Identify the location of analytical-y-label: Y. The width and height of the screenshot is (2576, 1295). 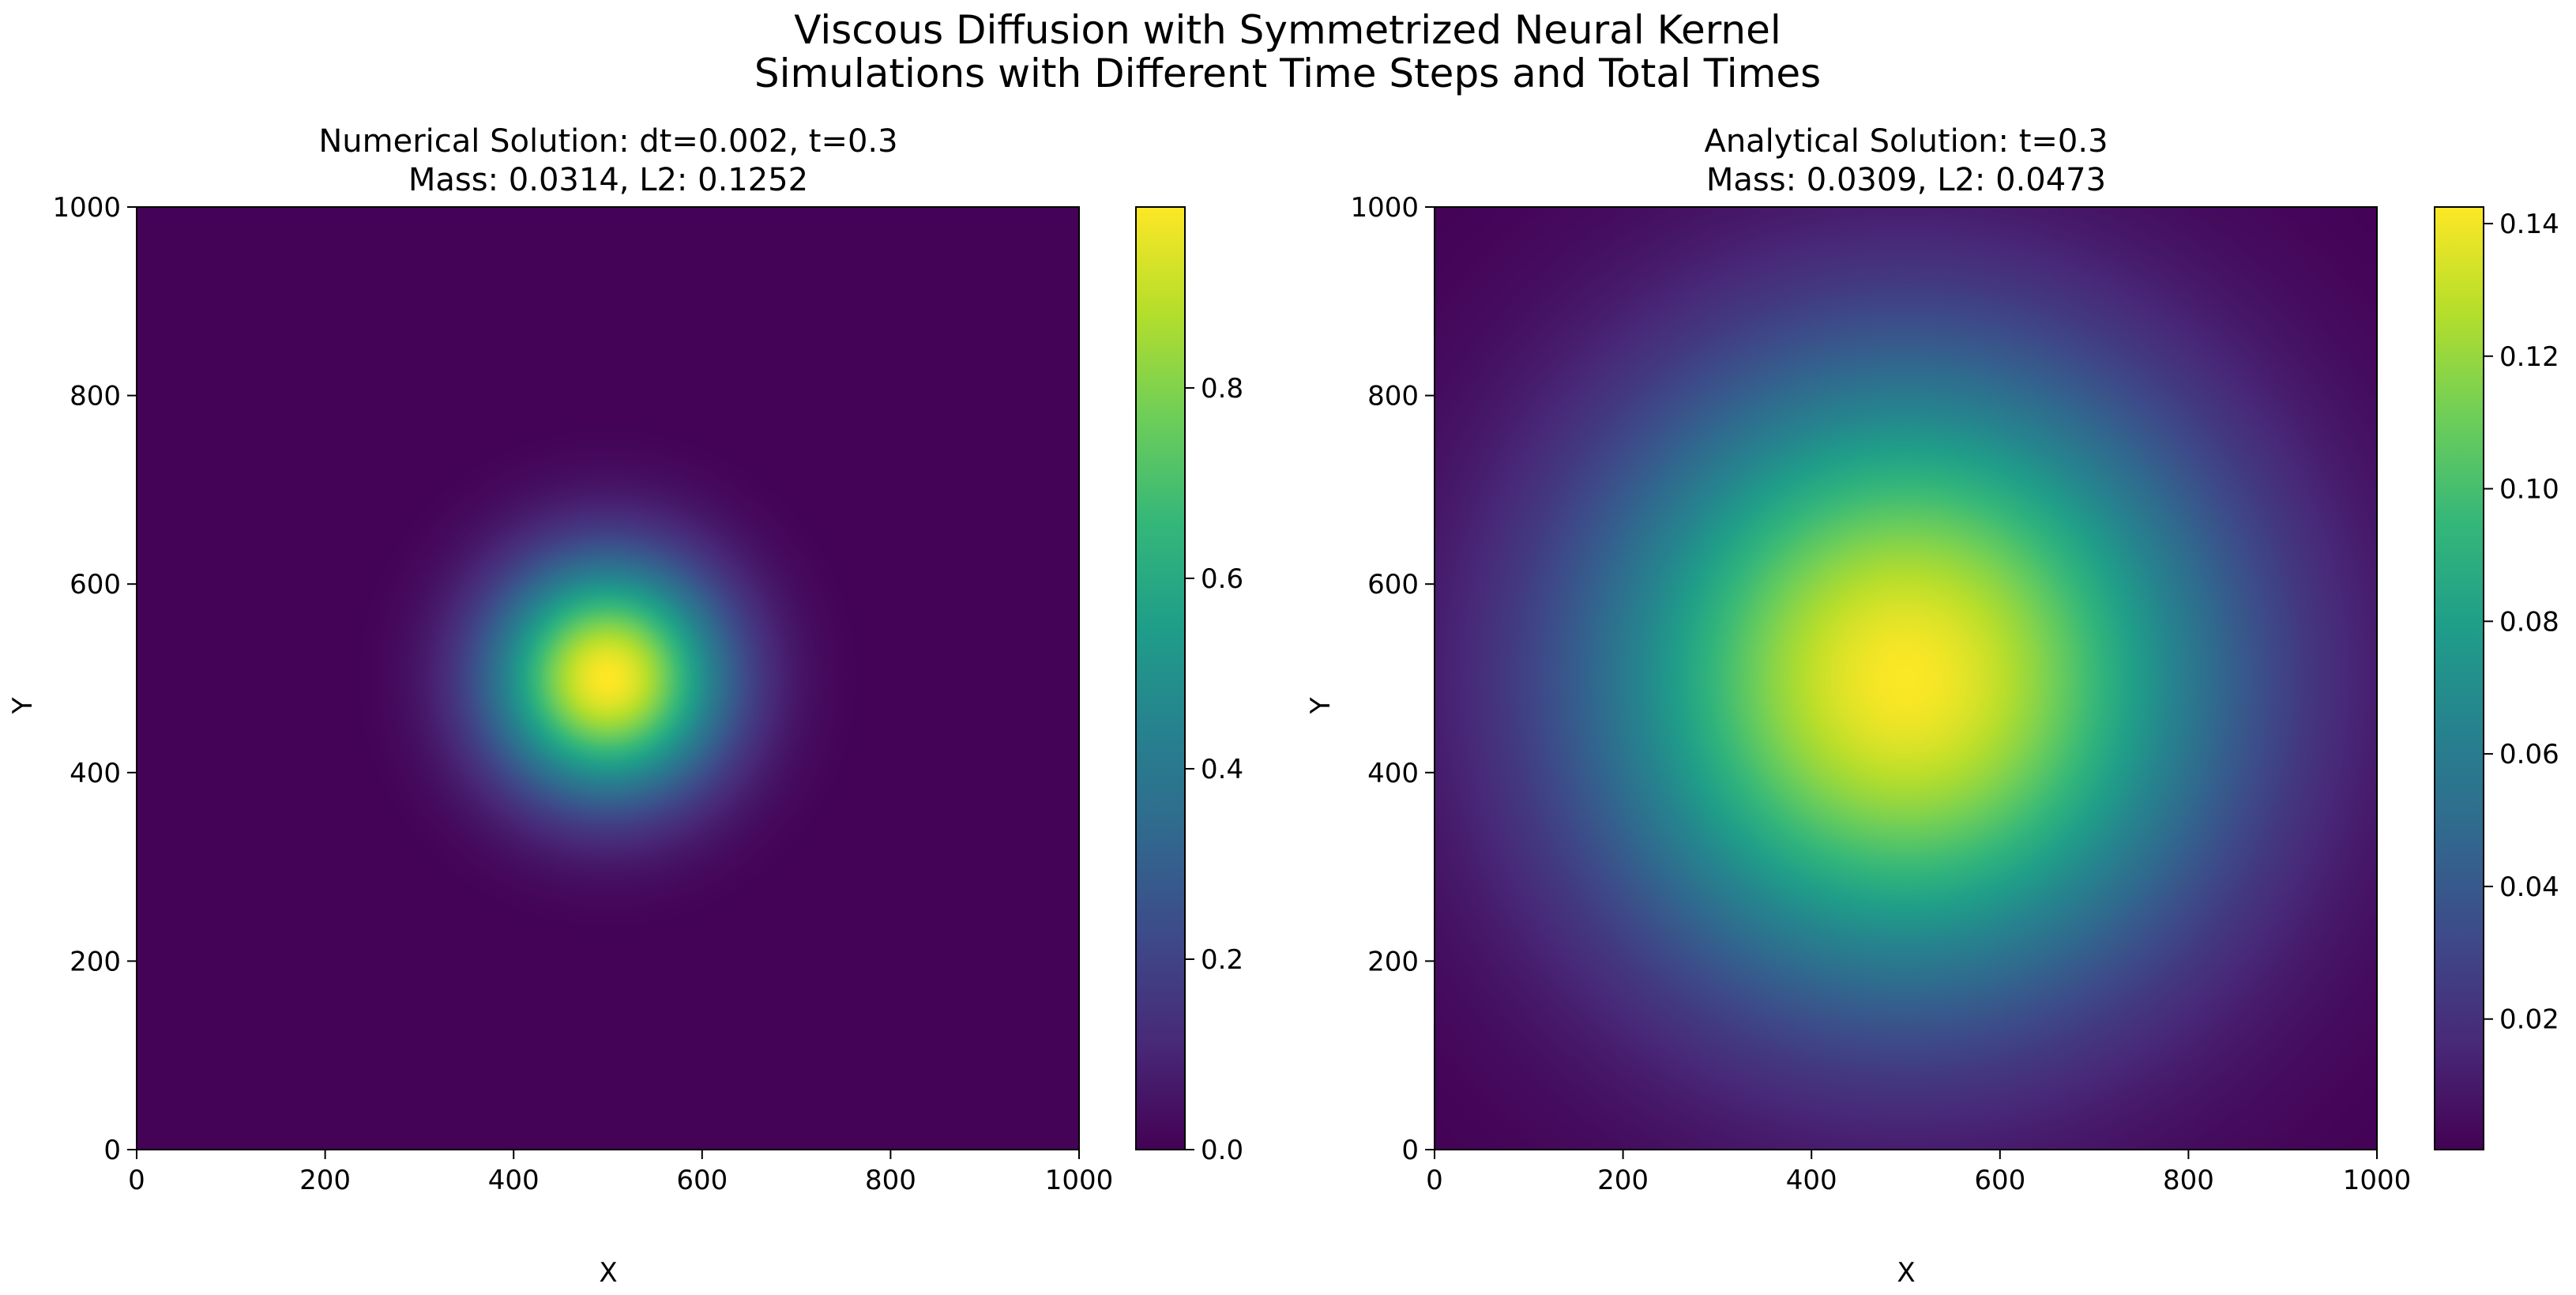
(1321, 705).